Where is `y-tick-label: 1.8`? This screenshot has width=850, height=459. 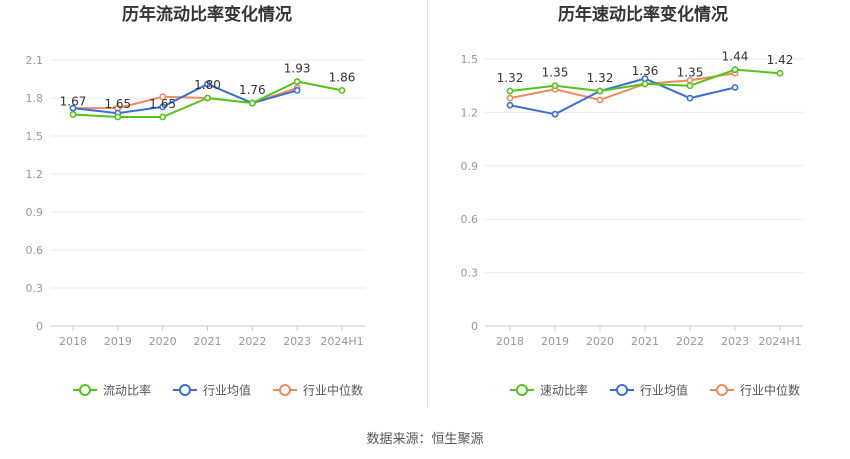
y-tick-label: 1.8 is located at coordinates (35, 98).